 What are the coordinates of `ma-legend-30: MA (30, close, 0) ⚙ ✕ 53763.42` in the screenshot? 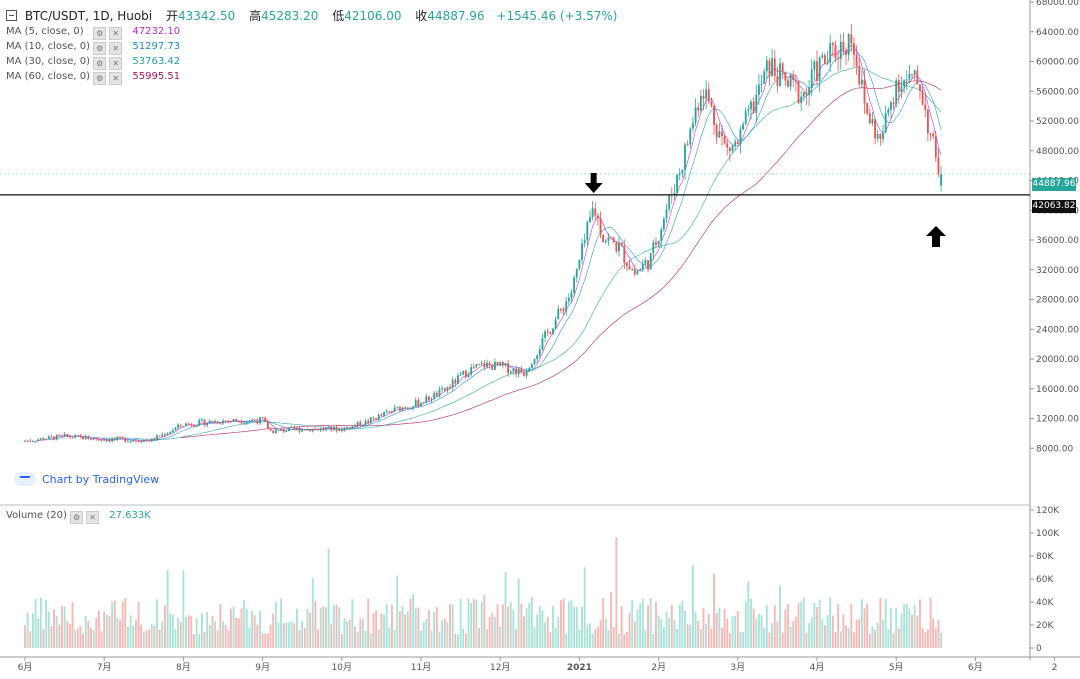 It's located at (93, 63).